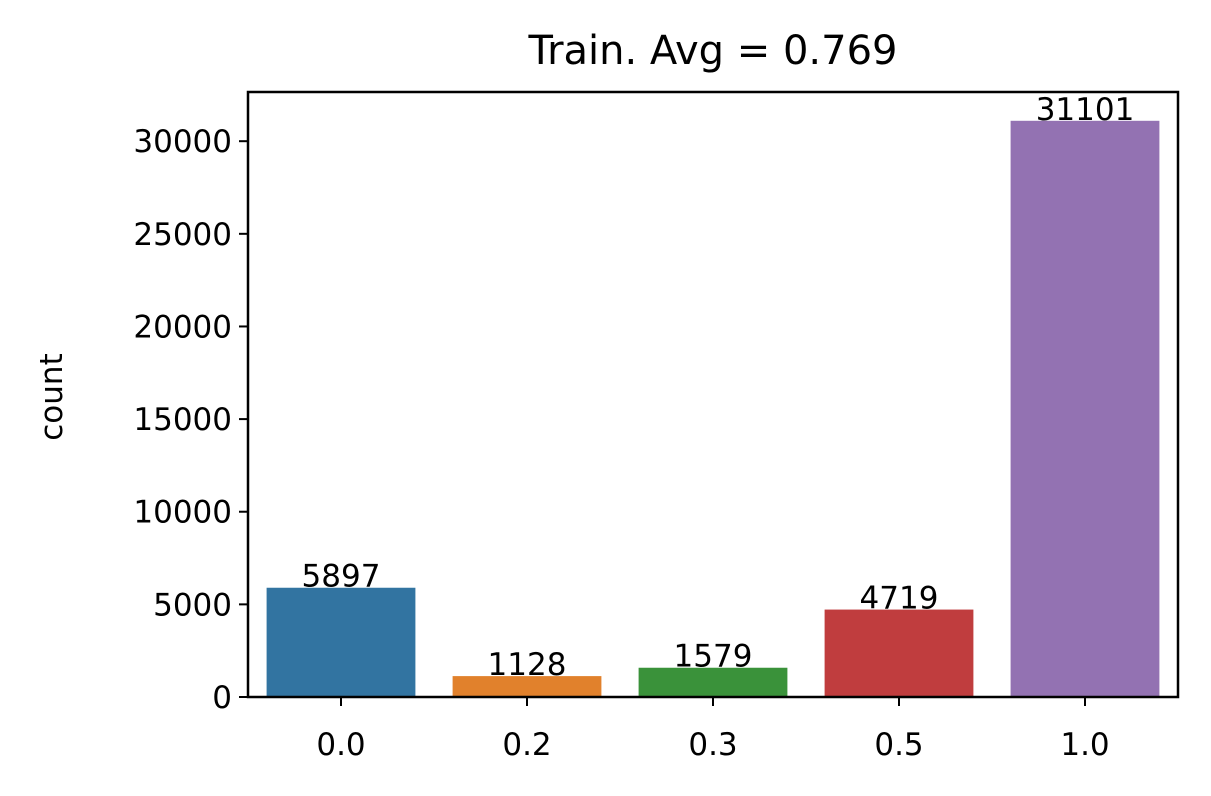  What do you see at coordinates (182, 513) in the screenshot?
I see `y-tick-label-2: 10000` at bounding box center [182, 513].